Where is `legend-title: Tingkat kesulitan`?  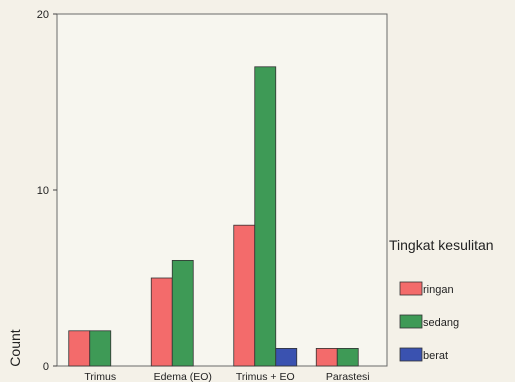 legend-title: Tingkat kesulitan is located at coordinates (441, 245).